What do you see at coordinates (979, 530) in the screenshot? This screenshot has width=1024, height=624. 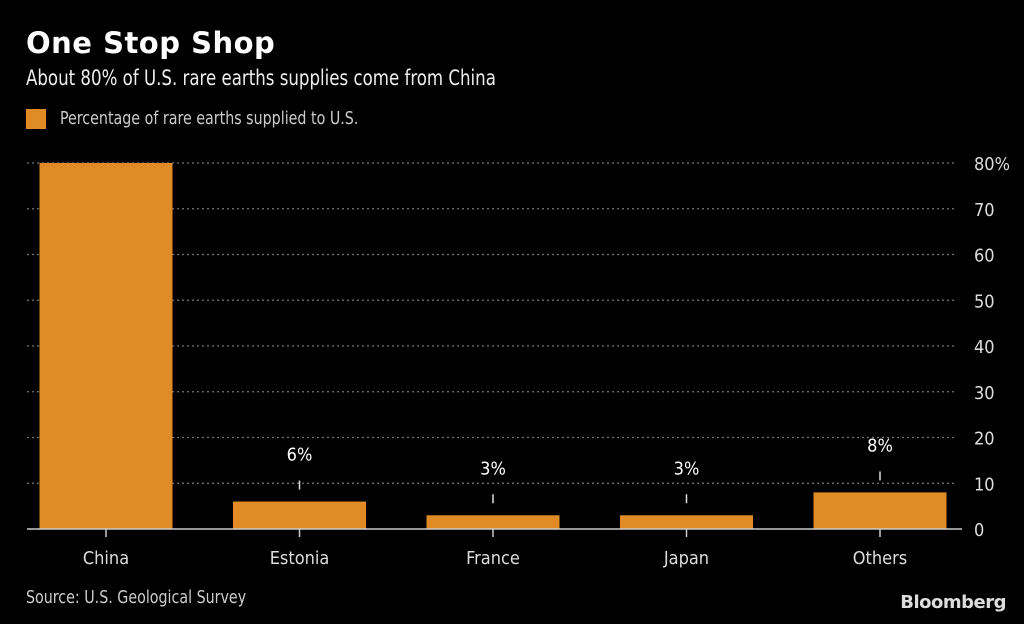 I see `y-tick-label: 0` at bounding box center [979, 530].